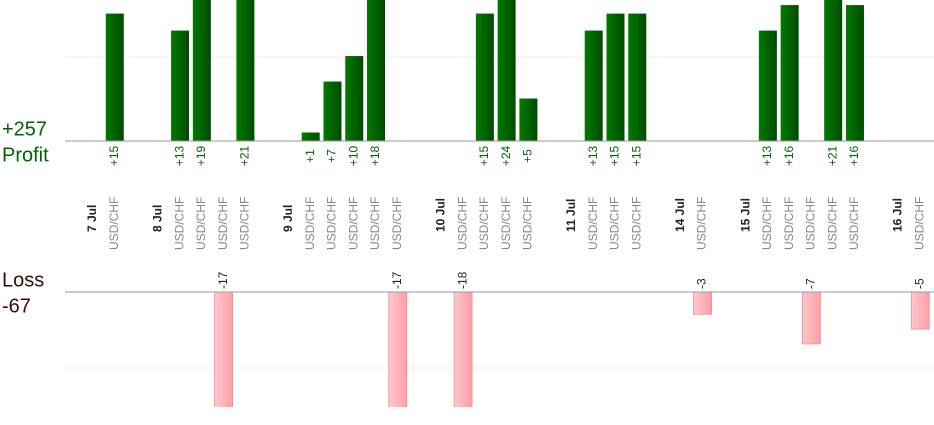 This screenshot has width=934, height=425. I want to click on date-label: 9 Jul, so click(288, 218).